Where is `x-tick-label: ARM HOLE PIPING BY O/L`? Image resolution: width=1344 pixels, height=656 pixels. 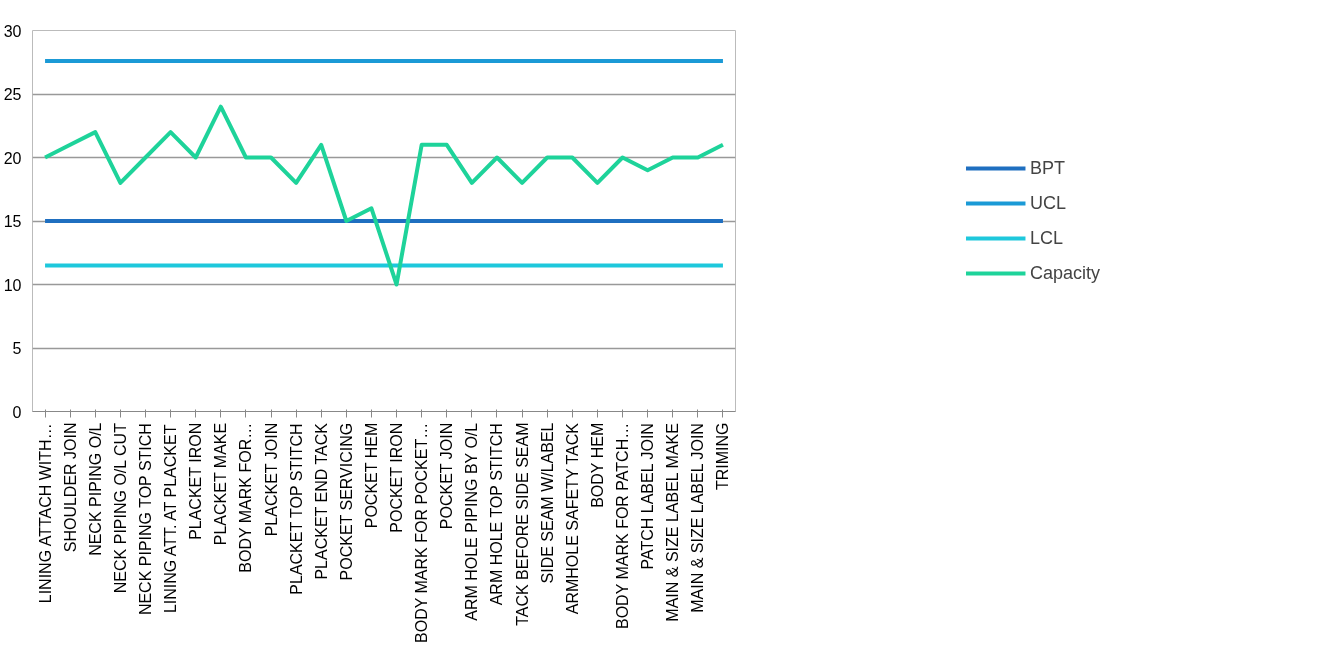 x-tick-label: ARM HOLE PIPING BY O/L is located at coordinates (472, 521).